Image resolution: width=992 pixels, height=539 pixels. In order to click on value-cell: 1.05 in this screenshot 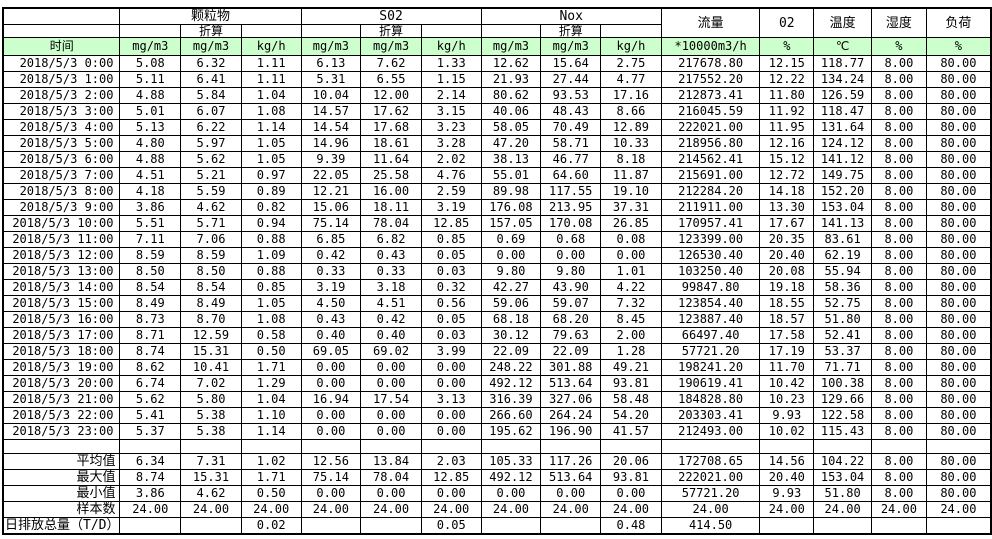, I will do `click(271, 143)`.